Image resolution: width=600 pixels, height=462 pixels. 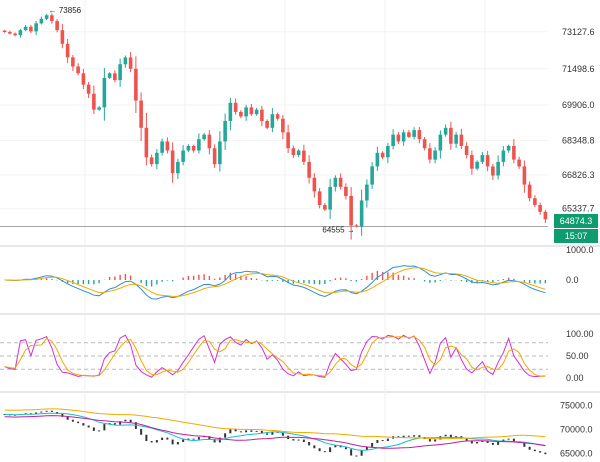 I want to click on ma-mid-line, so click(x=275, y=432).